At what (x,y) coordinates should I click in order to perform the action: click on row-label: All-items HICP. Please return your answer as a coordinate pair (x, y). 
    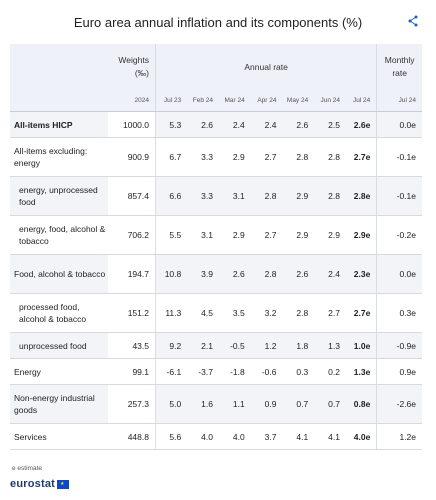
    Looking at the image, I should click on (59, 124).